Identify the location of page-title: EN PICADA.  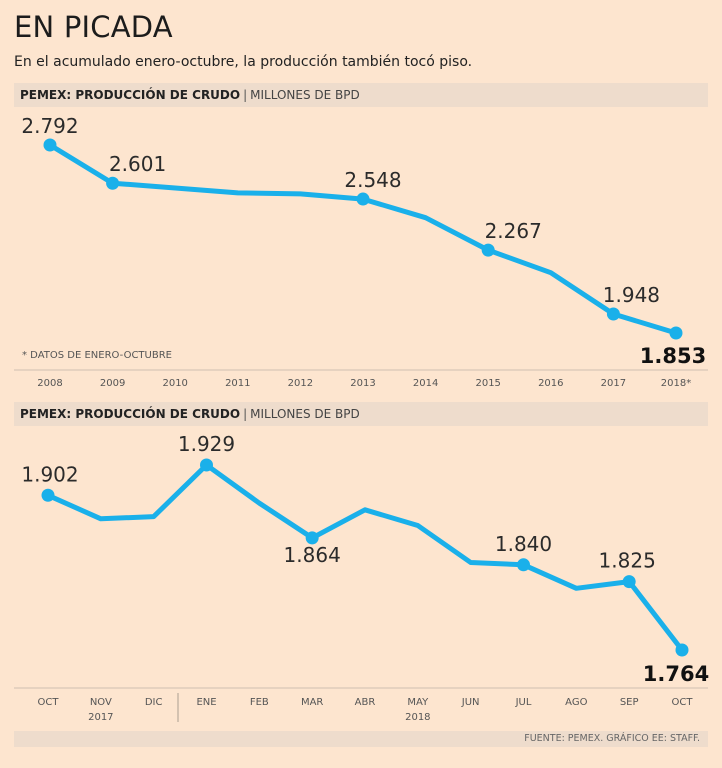
(93, 27).